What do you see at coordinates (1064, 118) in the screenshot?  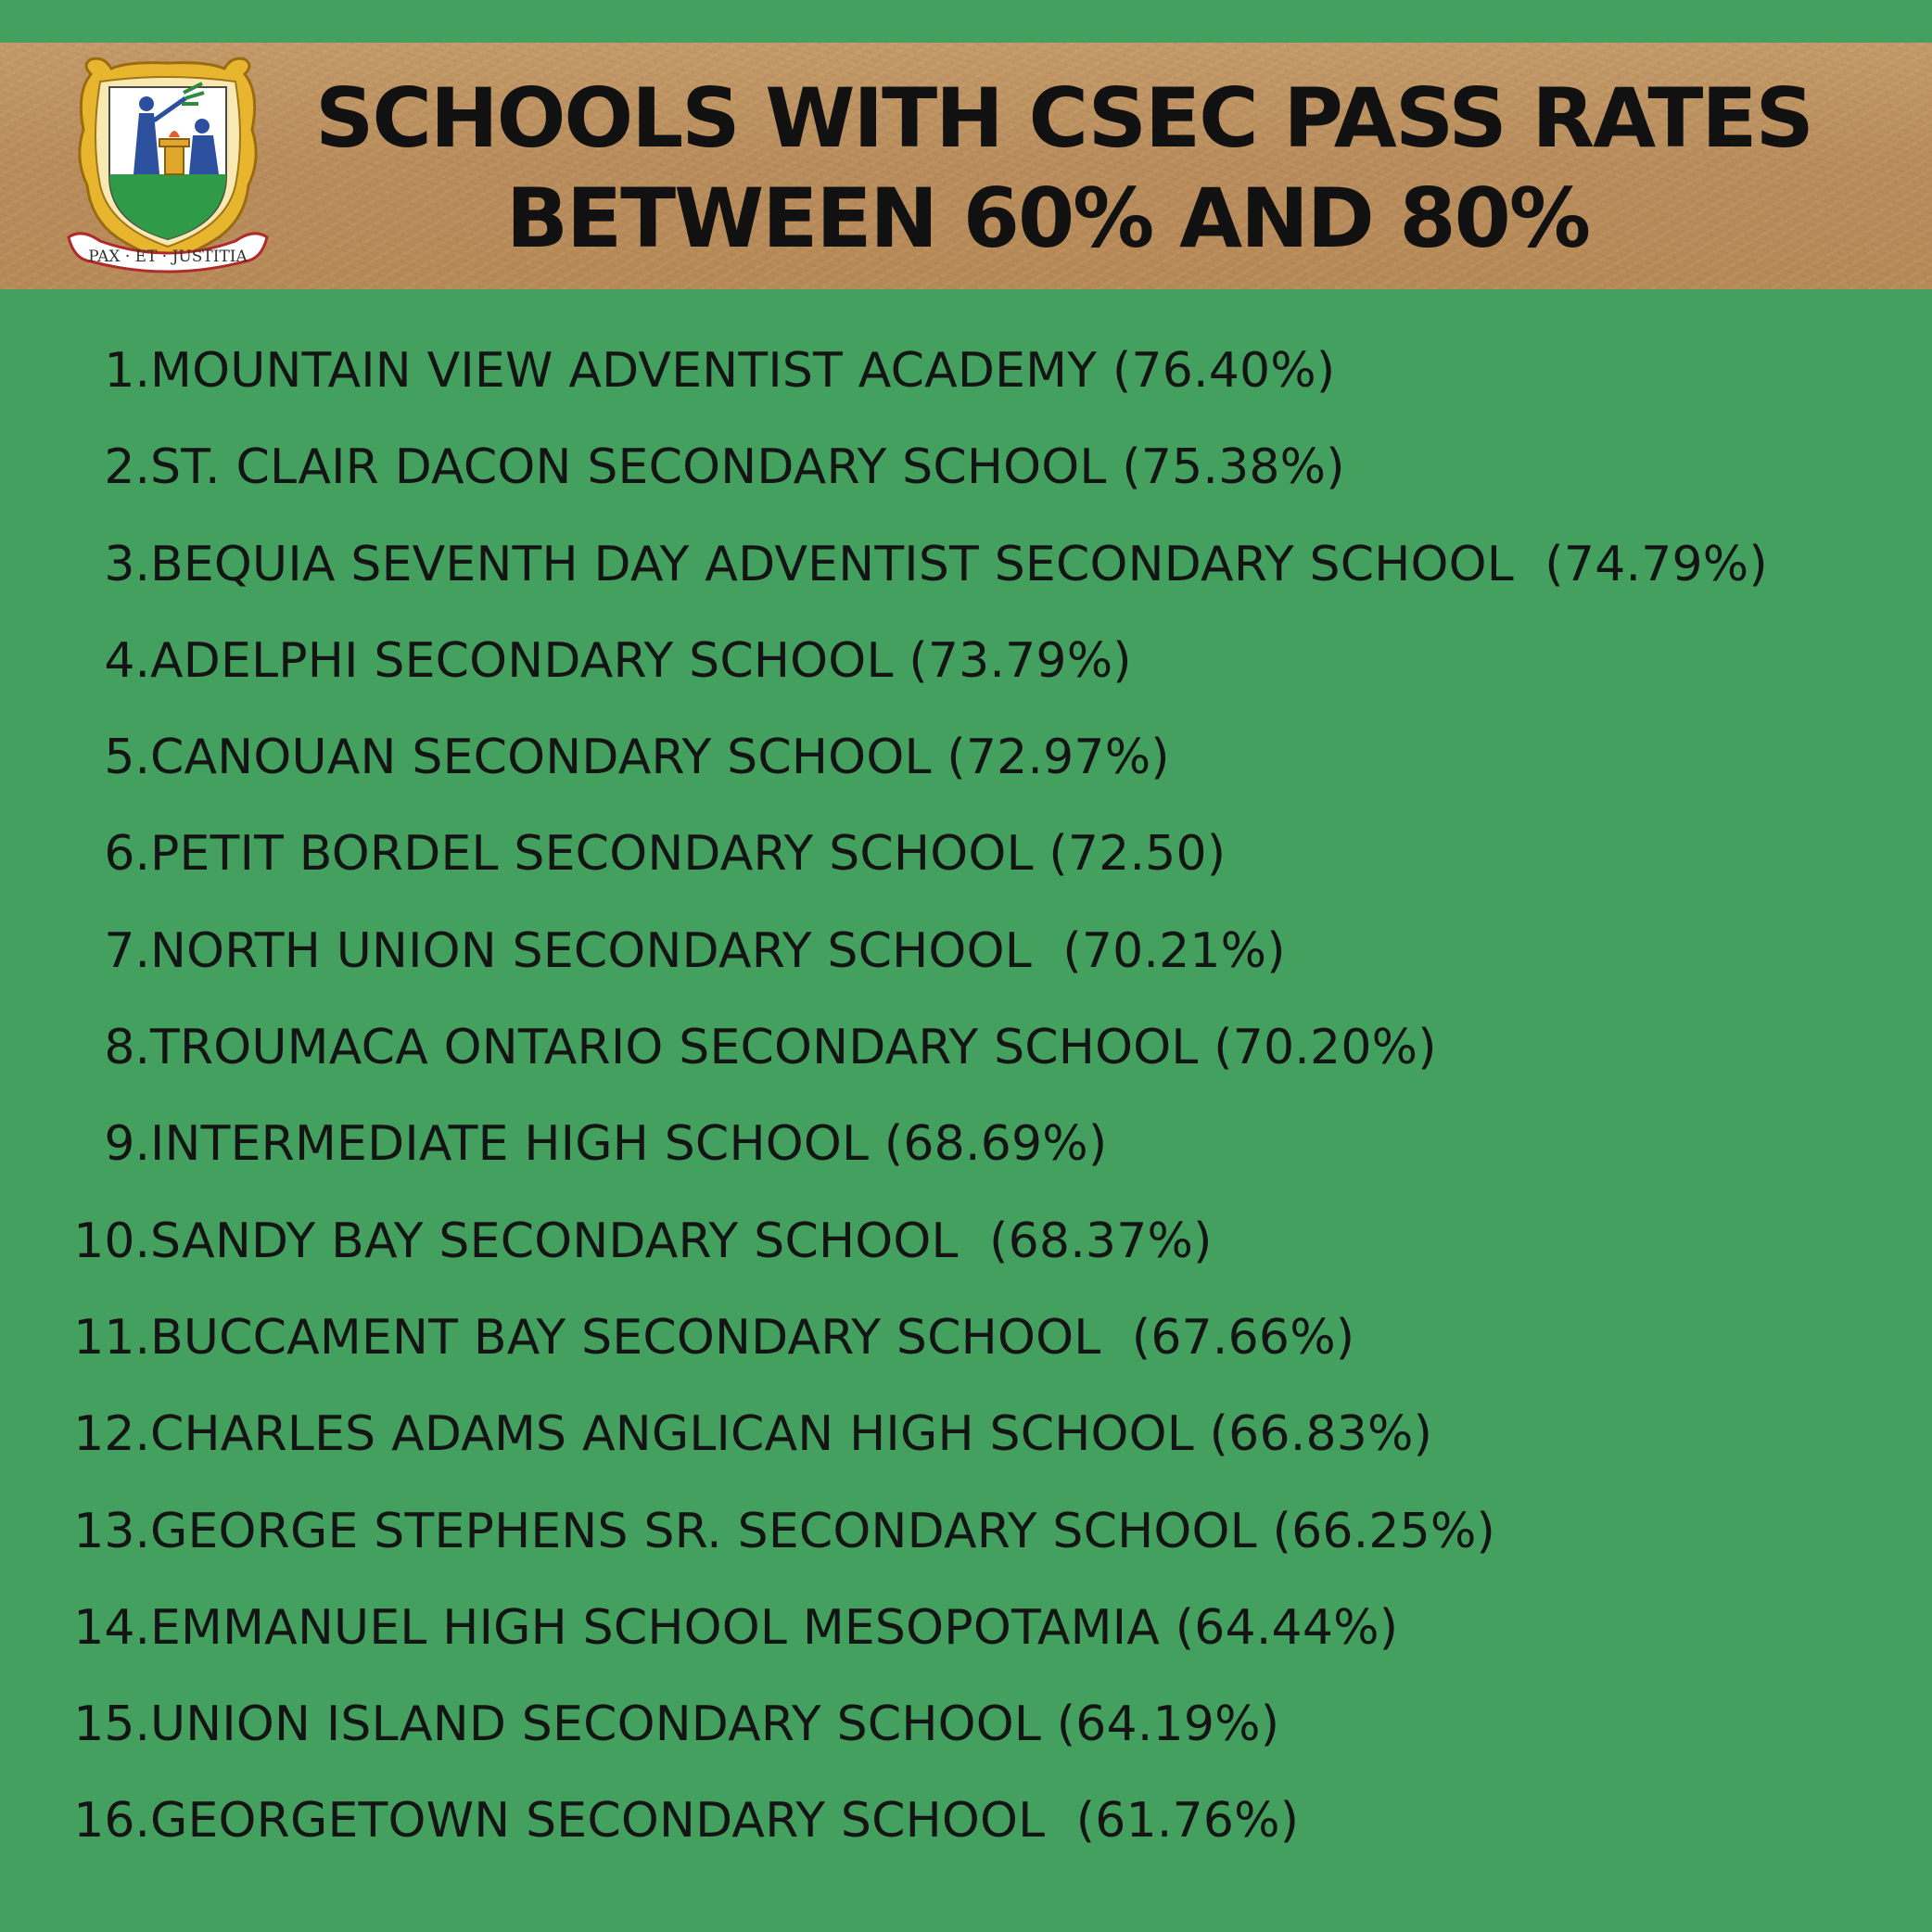 I see `title-line-1: SCHOOLS WITH CSEC PASS RATES` at bounding box center [1064, 118].